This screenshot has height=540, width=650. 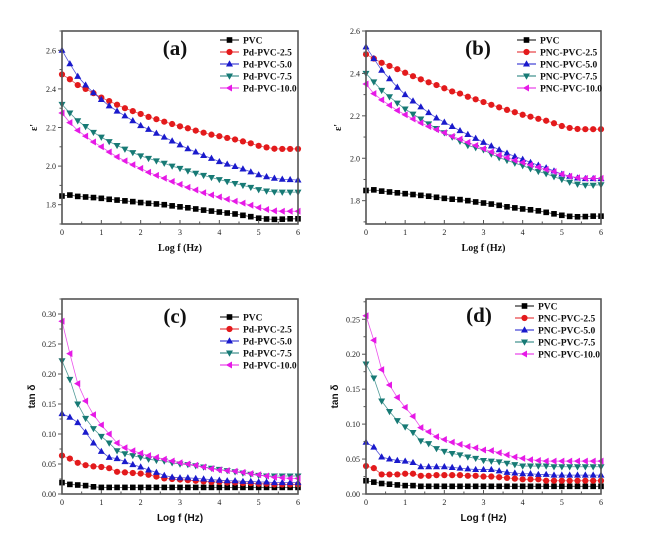 I want to click on y-axis-title: tan δ, so click(x=32, y=397).